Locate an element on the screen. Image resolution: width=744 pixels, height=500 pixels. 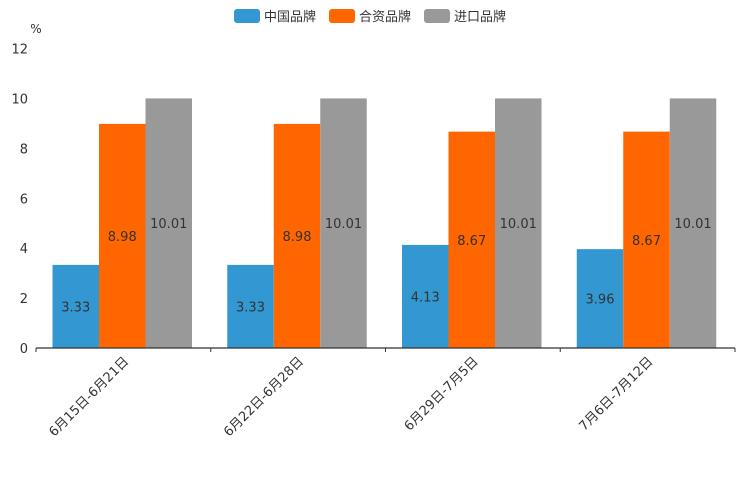
x-tick-label-1: 6月15日-6月21日 is located at coordinates (89, 397).